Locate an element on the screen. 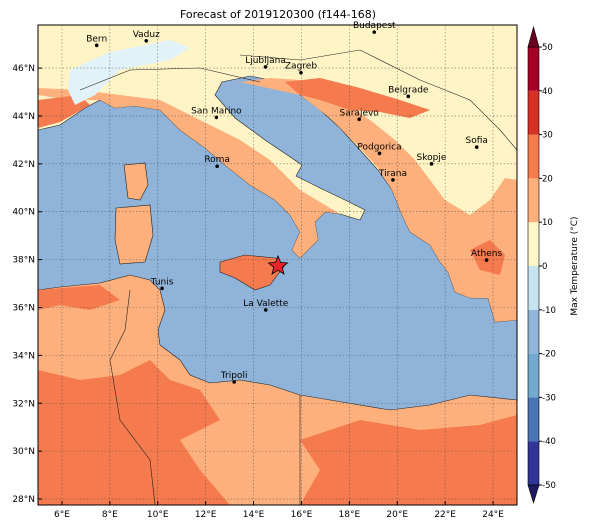  y-tick-label: 40°N is located at coordinates (23, 213).